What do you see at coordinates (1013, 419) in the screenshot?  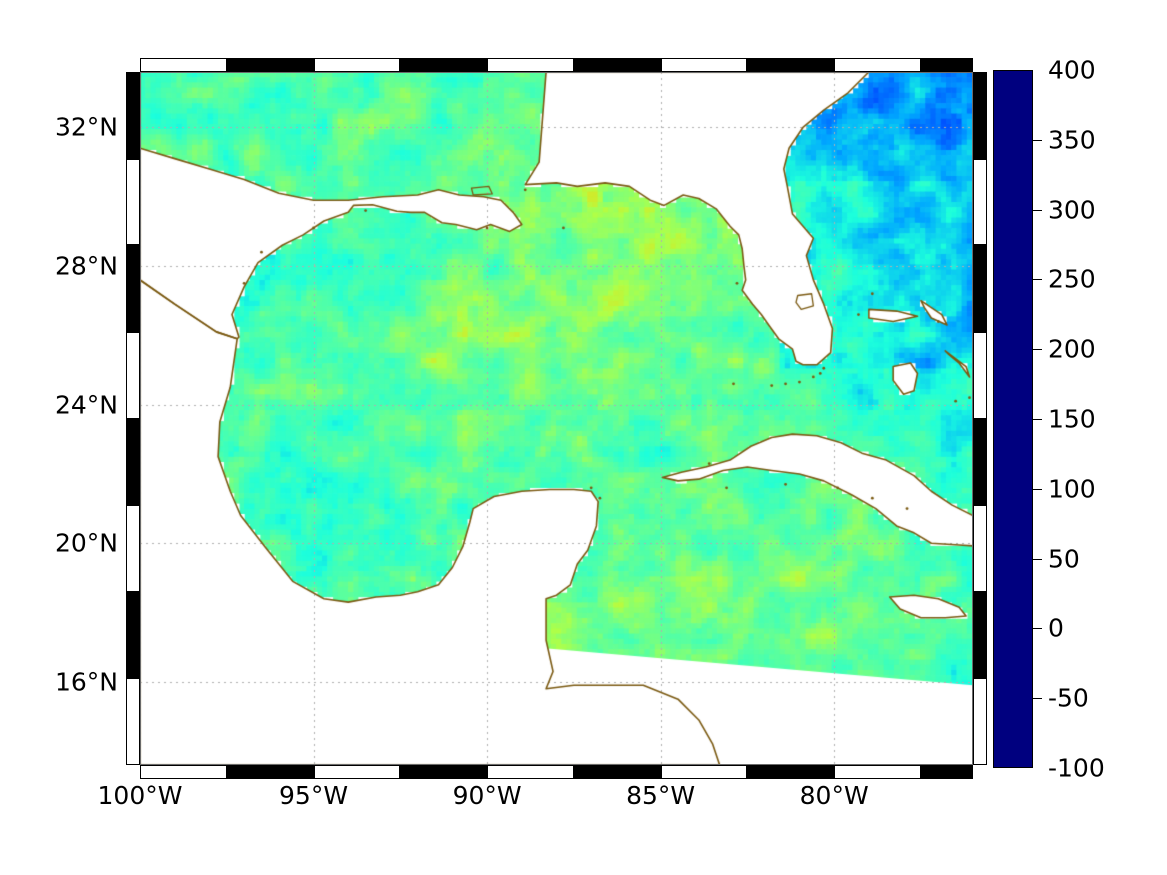 I see `colorbar-gradient` at bounding box center [1013, 419].